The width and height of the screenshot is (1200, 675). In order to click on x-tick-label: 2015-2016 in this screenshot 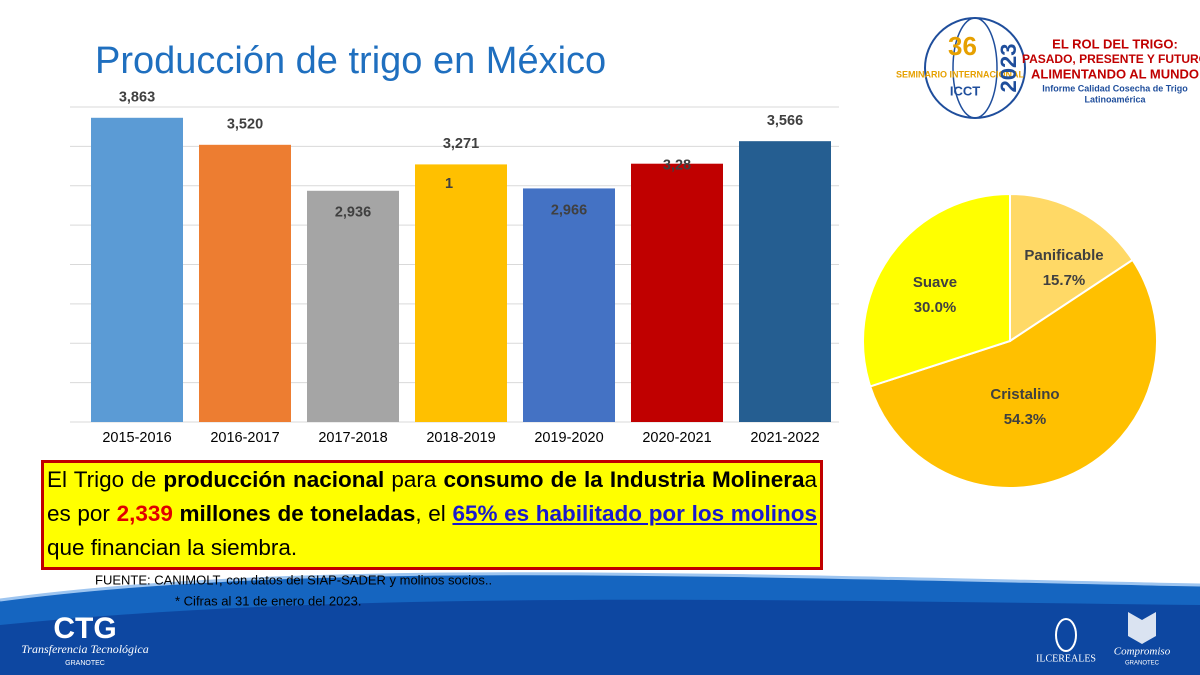, I will do `click(136, 438)`.